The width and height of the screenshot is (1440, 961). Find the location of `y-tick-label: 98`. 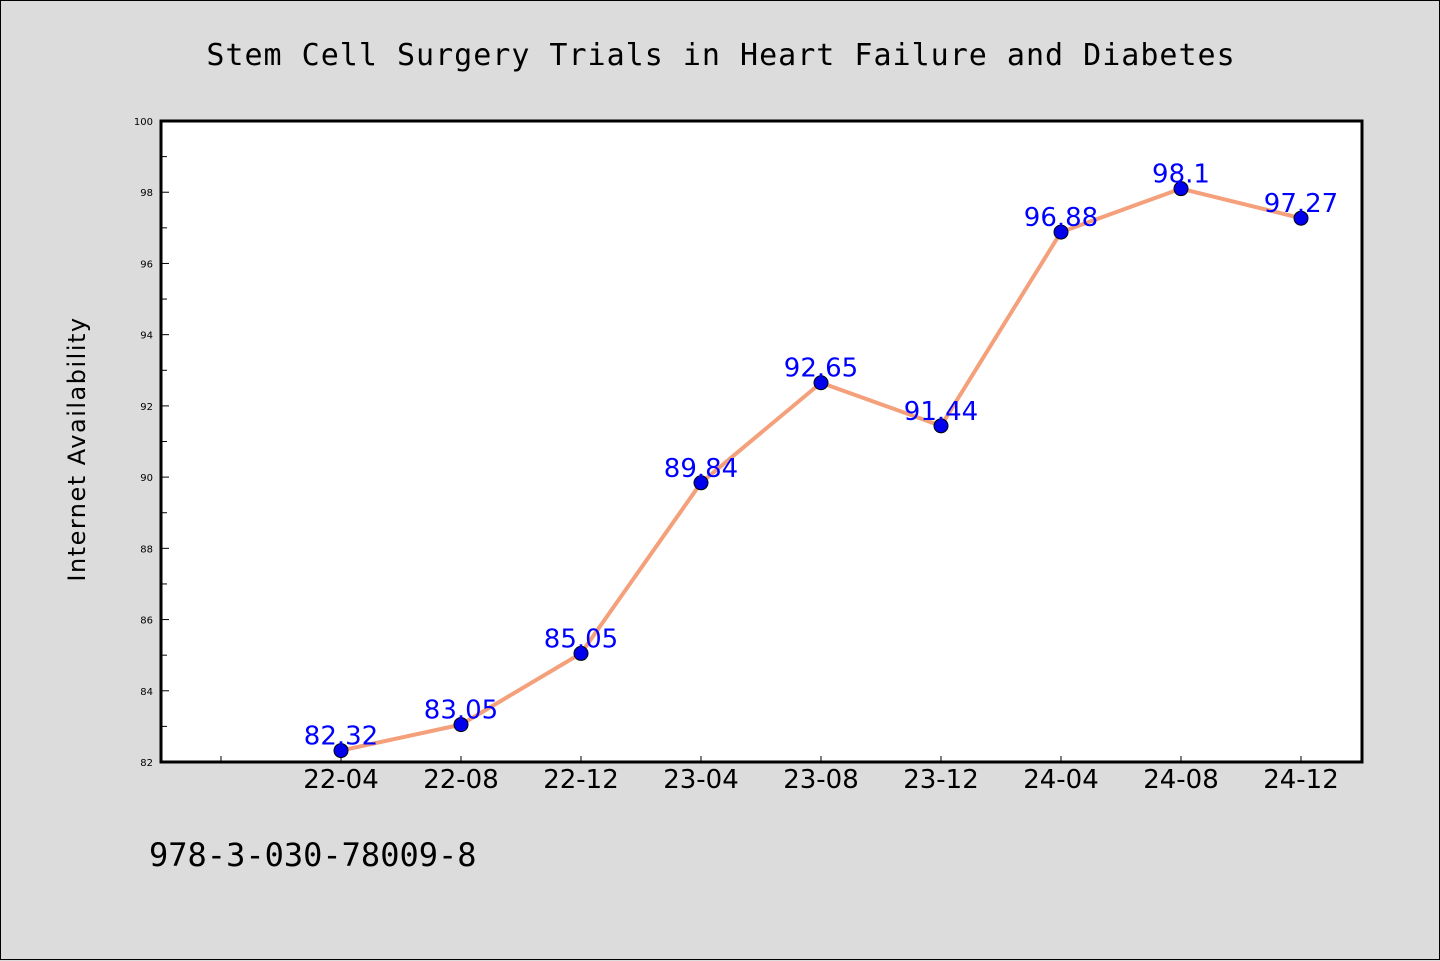

y-tick-label: 98 is located at coordinates (146, 193).